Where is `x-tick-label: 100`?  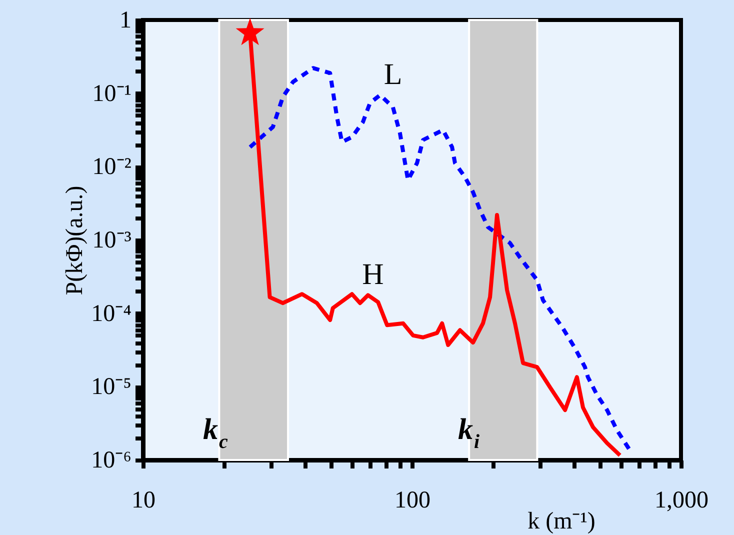 x-tick-label: 100 is located at coordinates (412, 501).